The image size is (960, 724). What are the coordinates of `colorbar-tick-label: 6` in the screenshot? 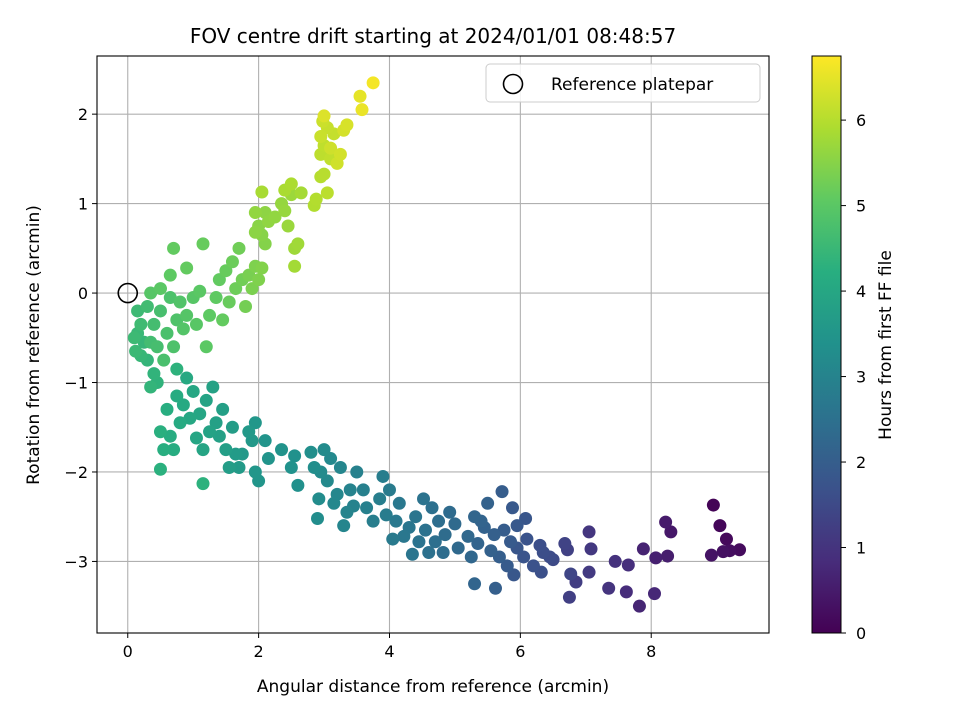 It's located at (861, 120).